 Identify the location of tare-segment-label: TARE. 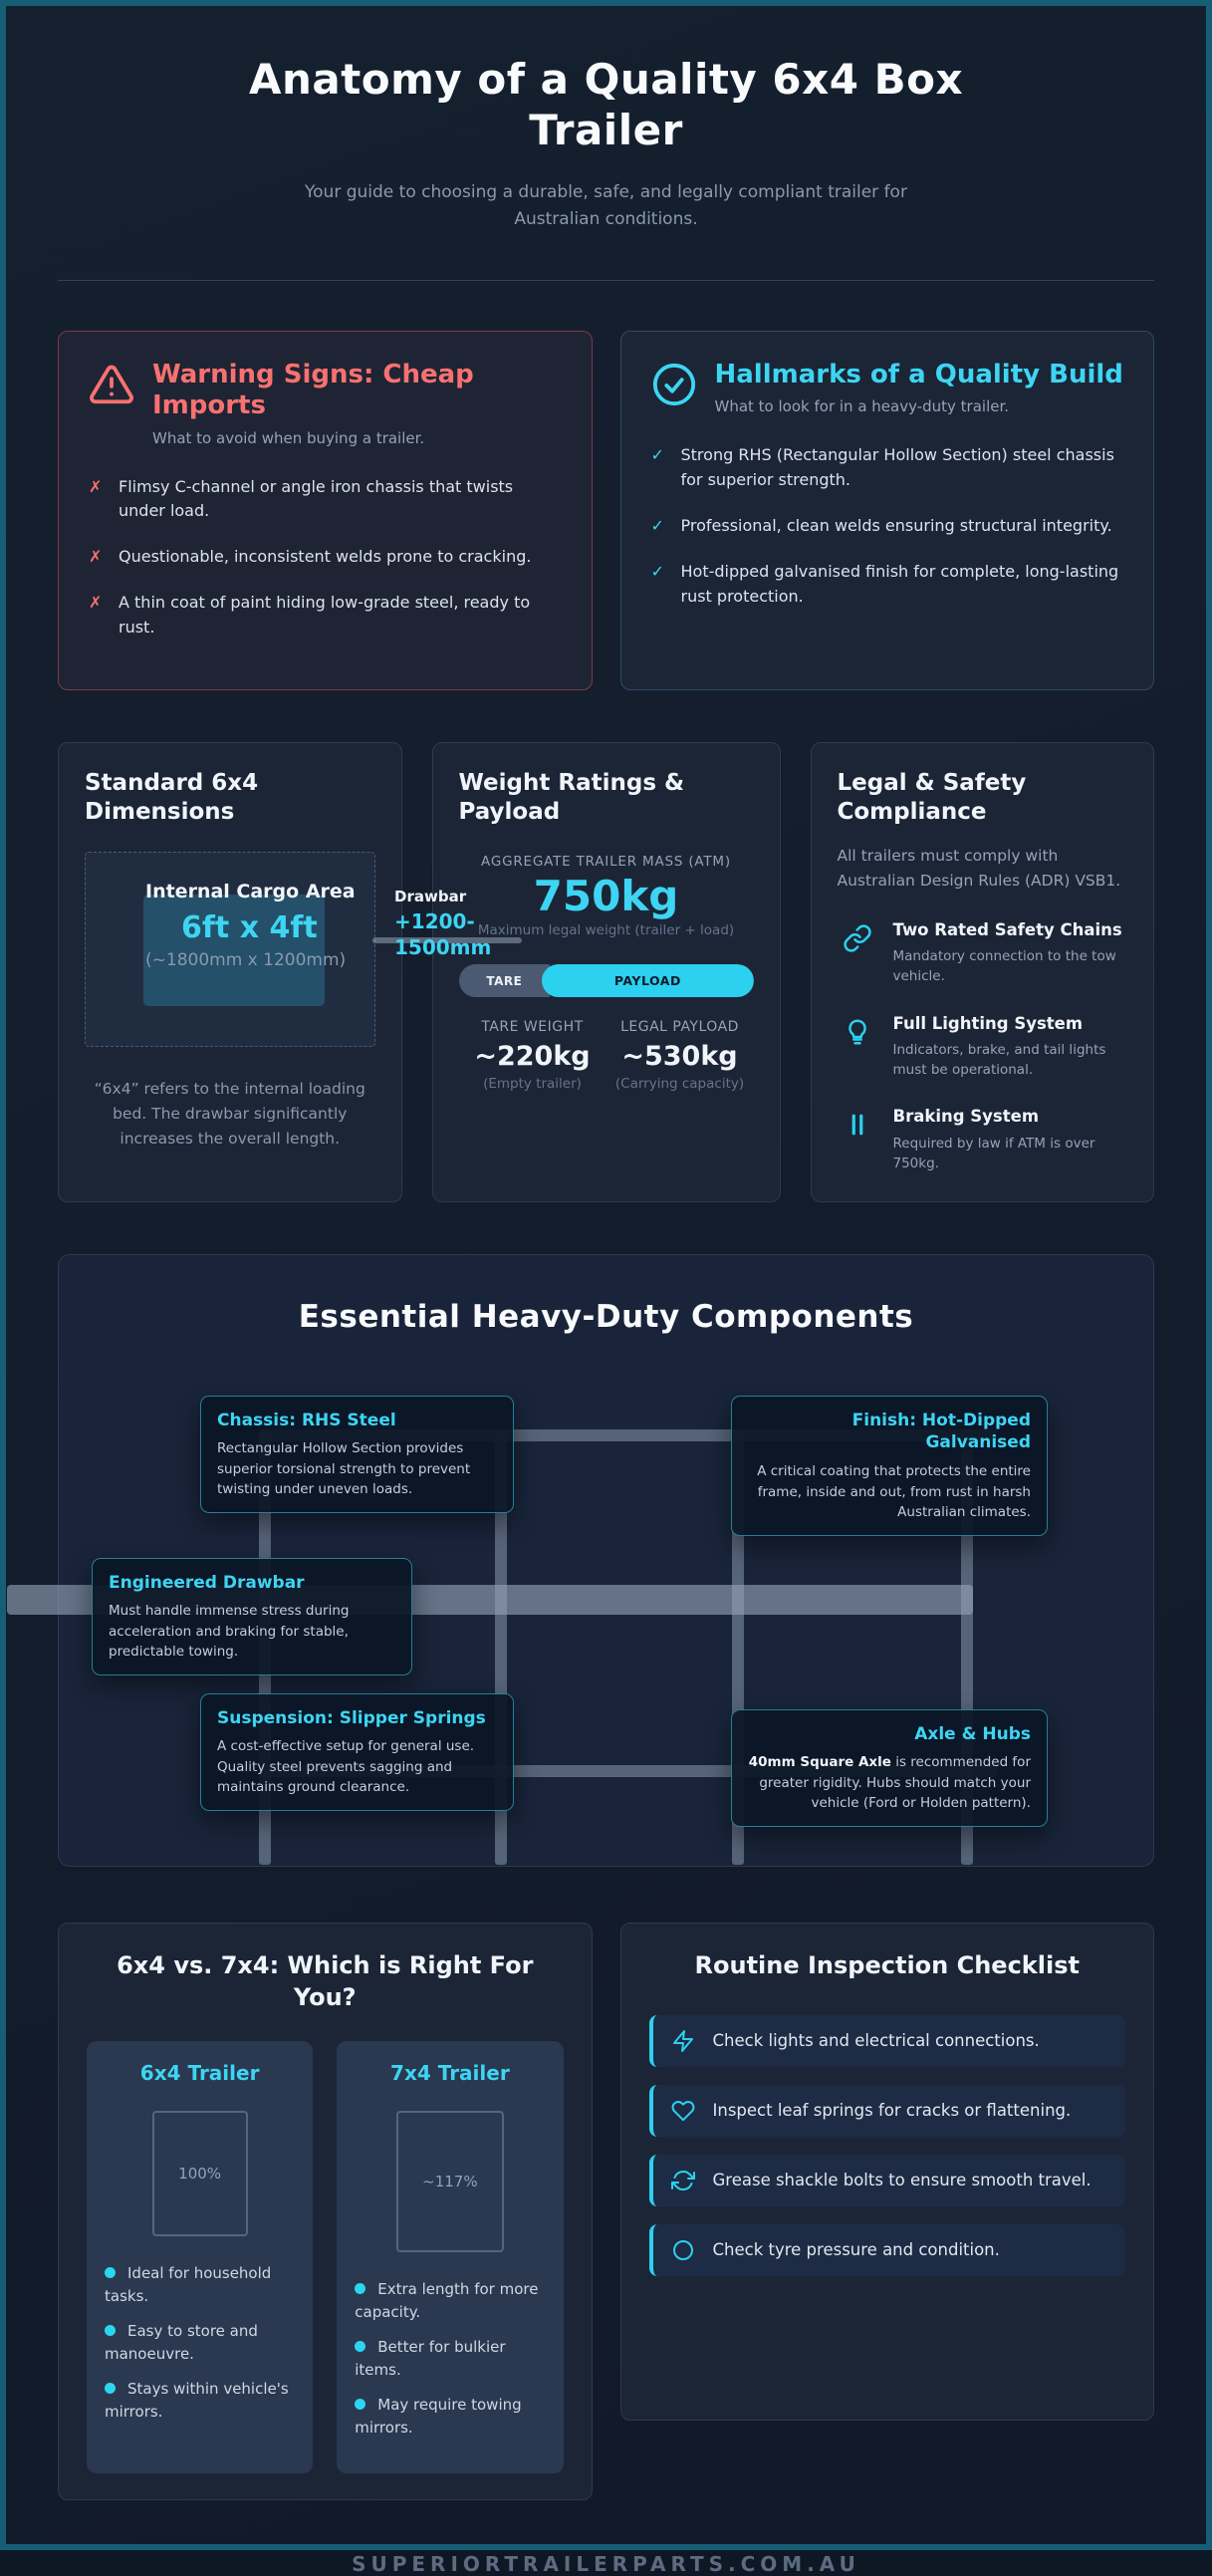
(505, 980).